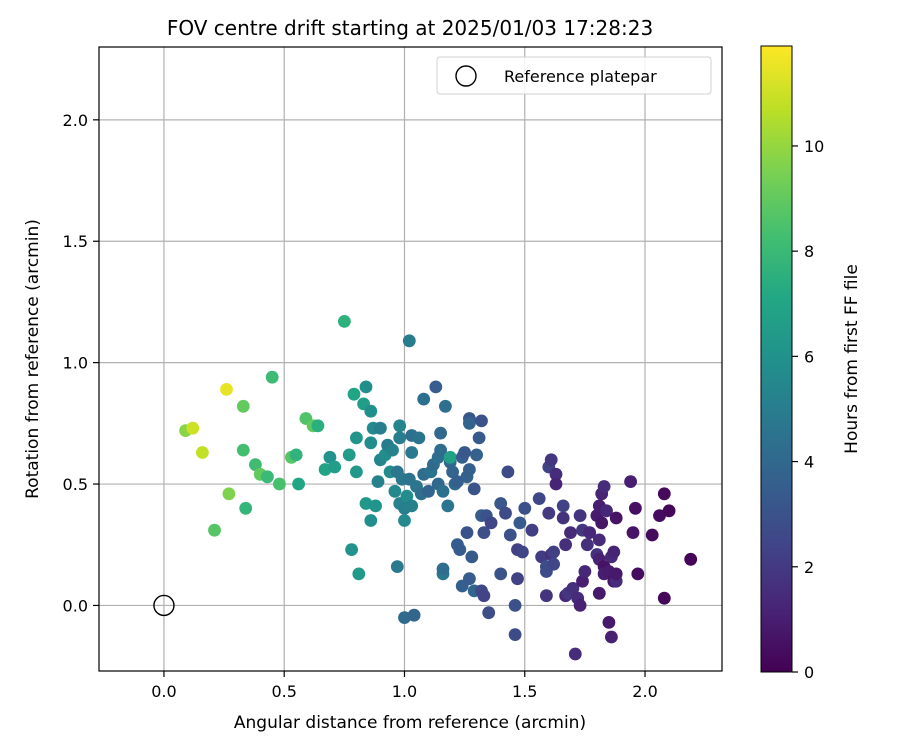  Describe the element at coordinates (809, 251) in the screenshot. I see `colorbar-tick-label: 8` at that location.